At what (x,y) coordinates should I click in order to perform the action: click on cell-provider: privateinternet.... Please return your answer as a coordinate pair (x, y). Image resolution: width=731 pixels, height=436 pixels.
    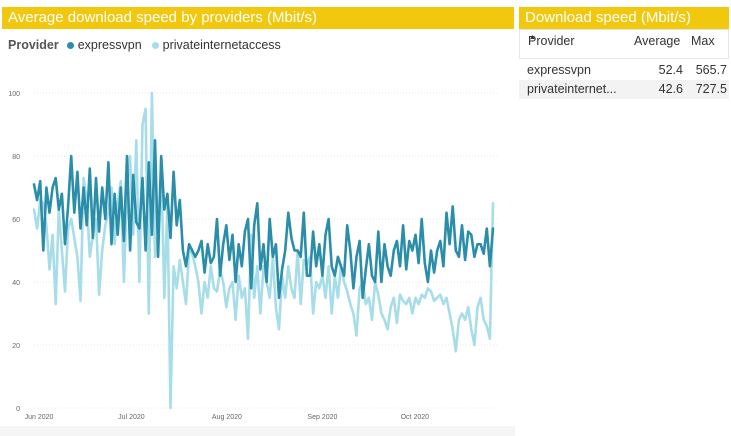
    Looking at the image, I should click on (572, 89).